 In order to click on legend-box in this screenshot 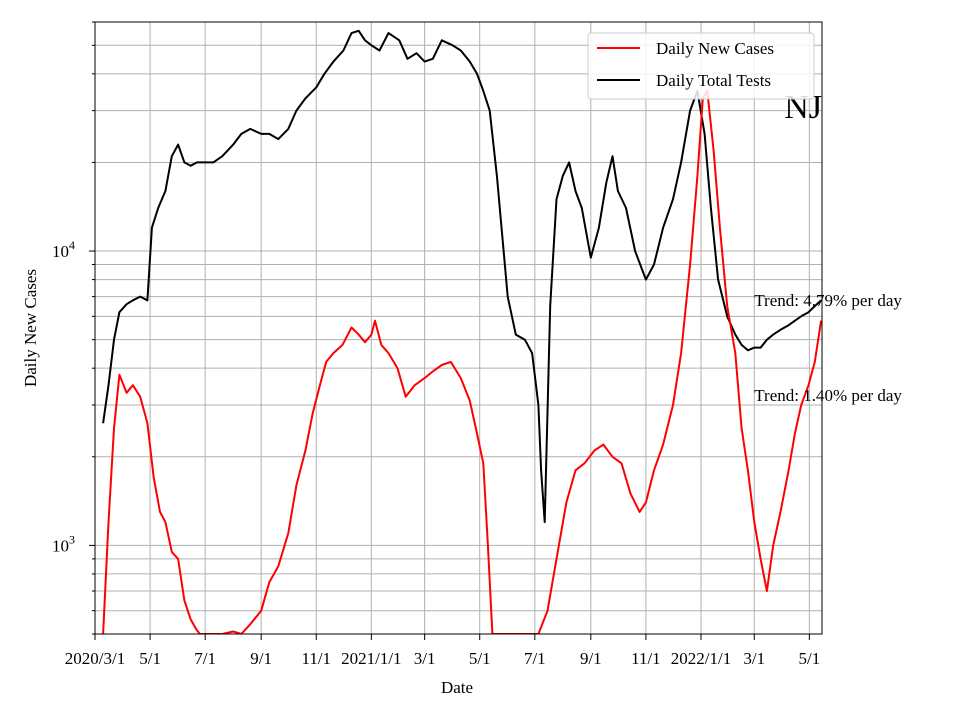, I will do `click(701, 66)`.